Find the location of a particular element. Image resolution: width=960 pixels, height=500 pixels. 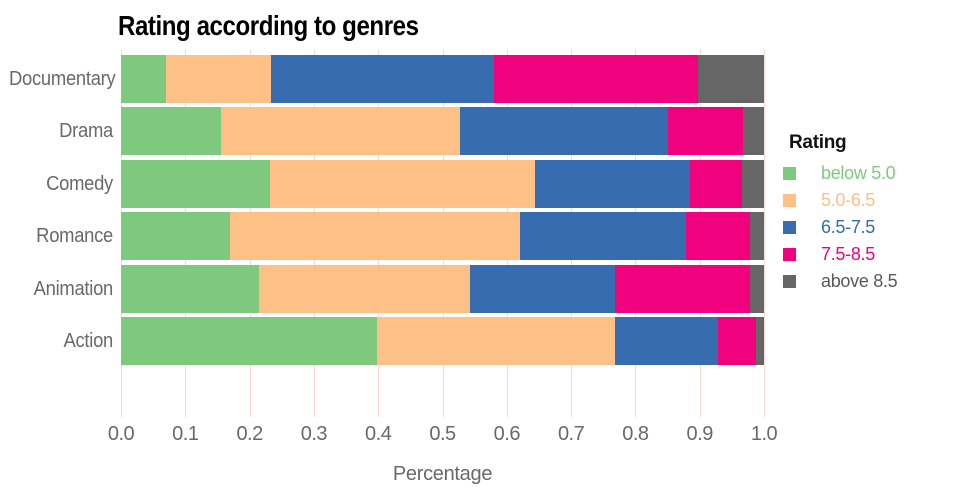

legend-title: Rating is located at coordinates (818, 142).